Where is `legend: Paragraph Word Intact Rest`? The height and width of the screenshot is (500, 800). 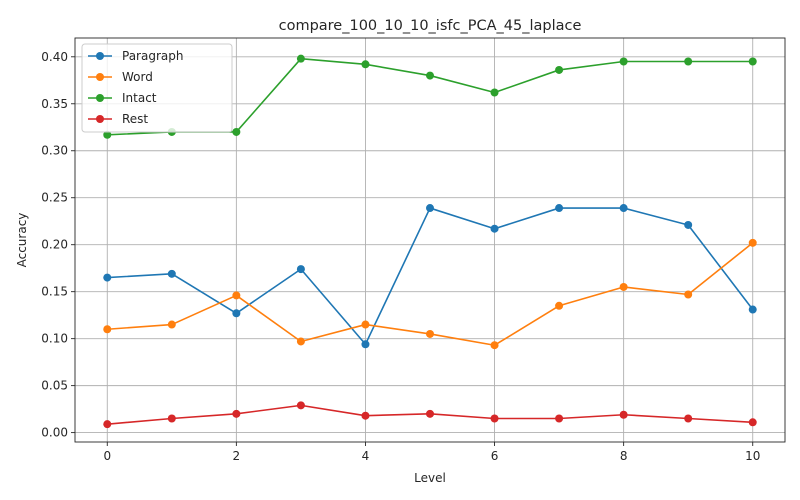 legend: Paragraph Word Intact Rest is located at coordinates (157, 88).